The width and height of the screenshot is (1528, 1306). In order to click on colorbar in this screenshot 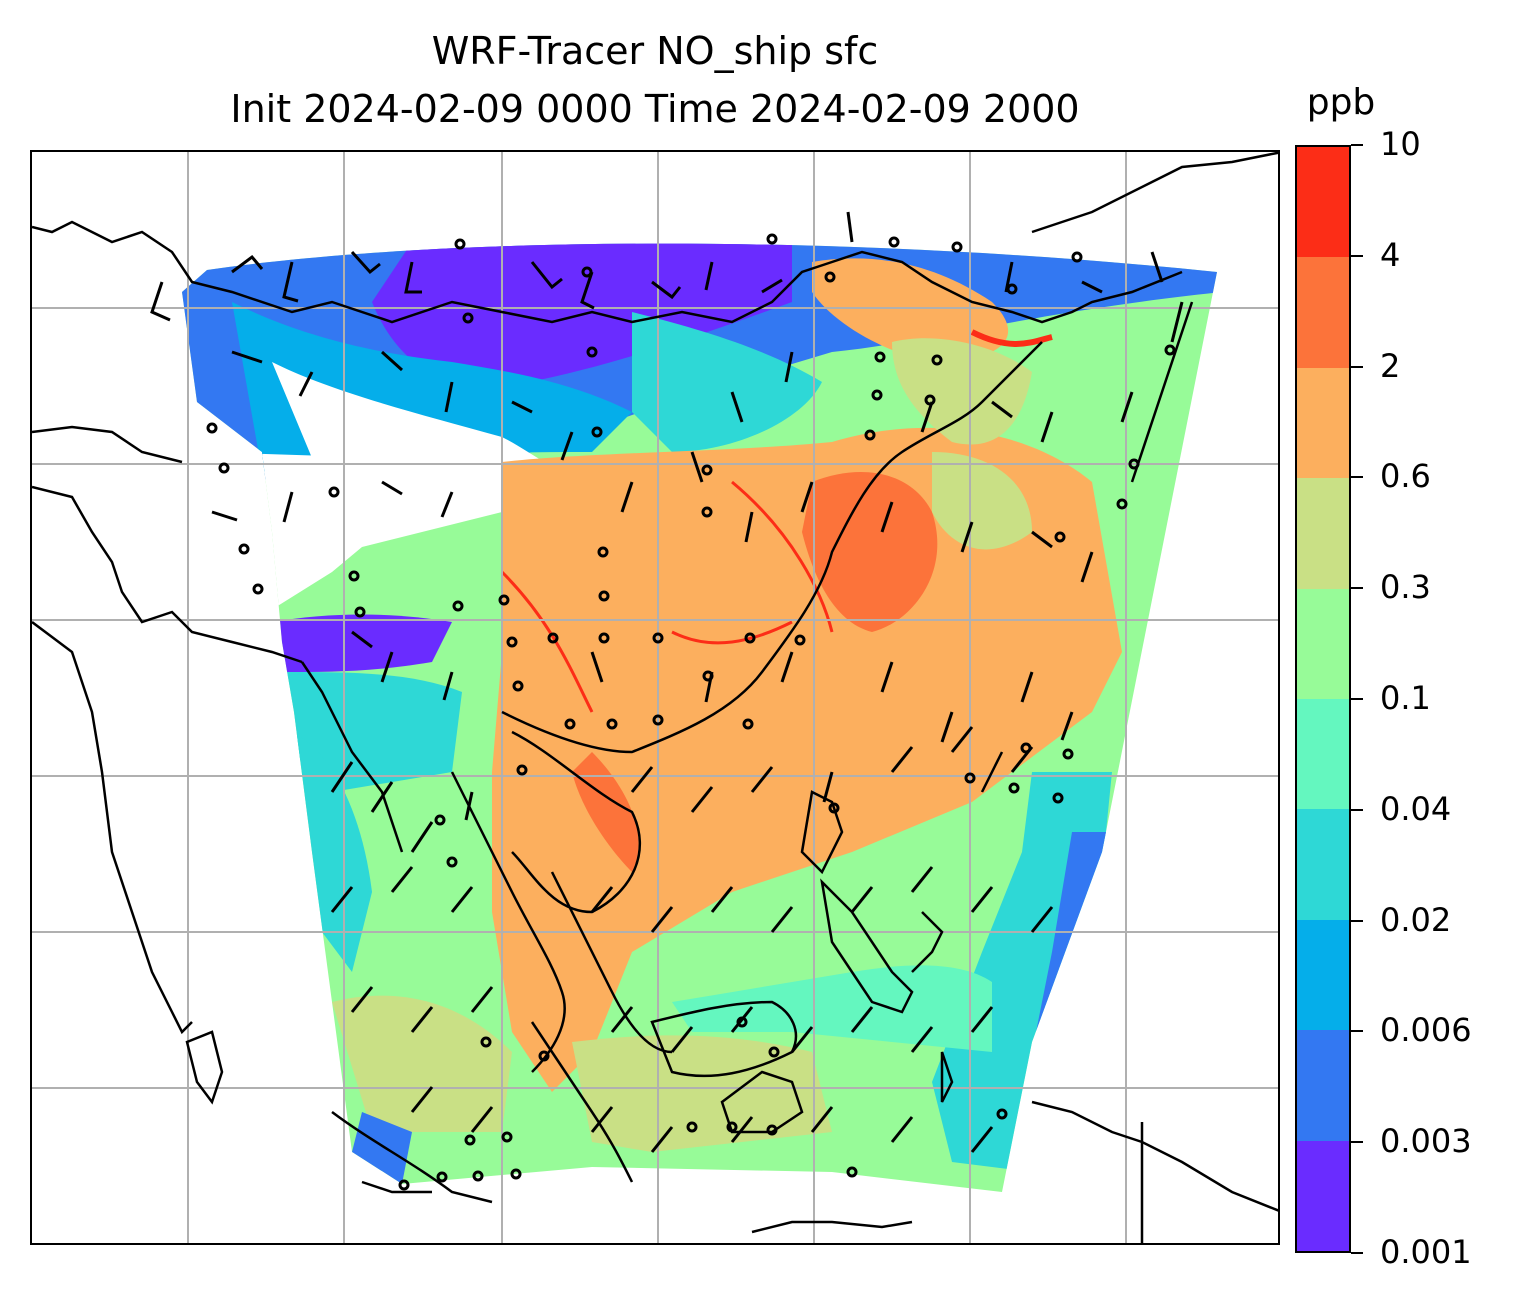, I will do `click(1323, 699)`.